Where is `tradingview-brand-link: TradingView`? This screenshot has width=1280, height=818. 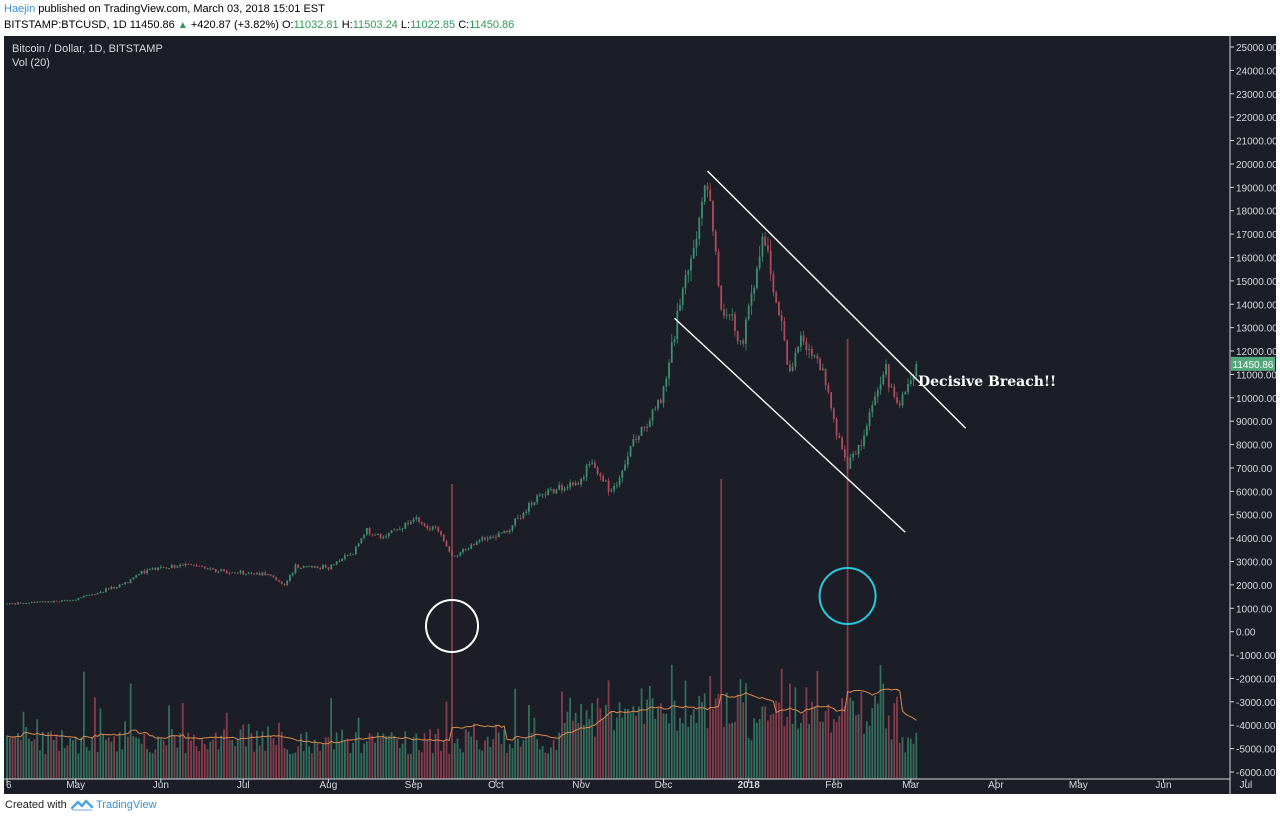 tradingview-brand-link: TradingView is located at coordinates (126, 805).